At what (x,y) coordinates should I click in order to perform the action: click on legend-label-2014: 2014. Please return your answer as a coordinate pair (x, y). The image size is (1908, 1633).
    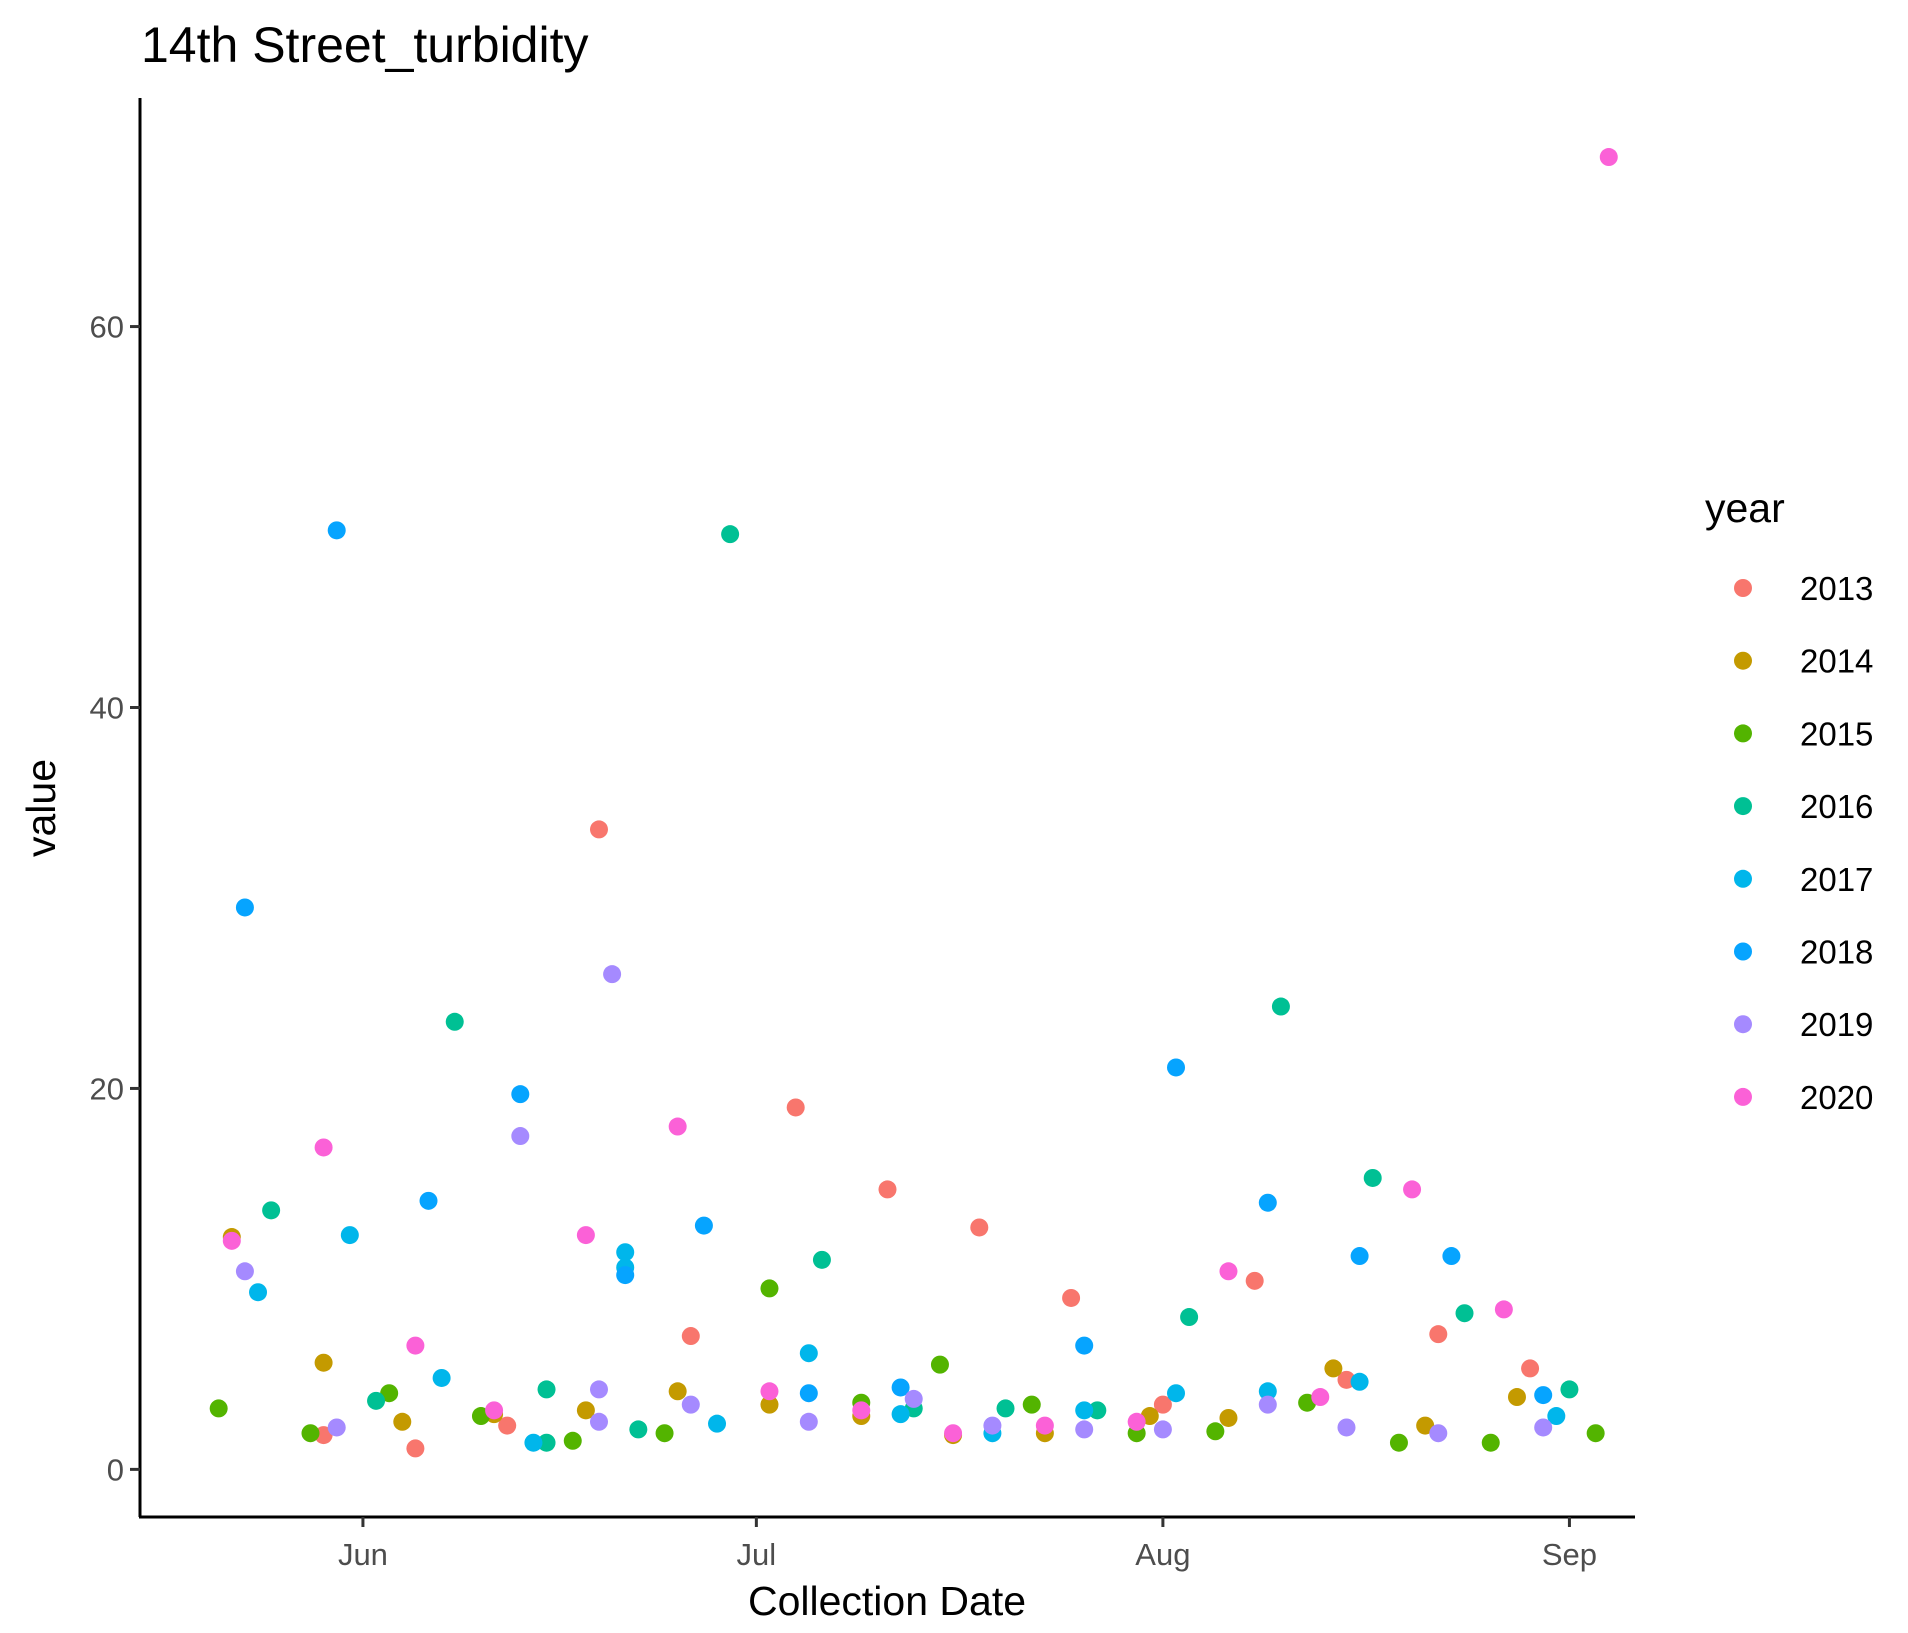
    Looking at the image, I should click on (1836, 661).